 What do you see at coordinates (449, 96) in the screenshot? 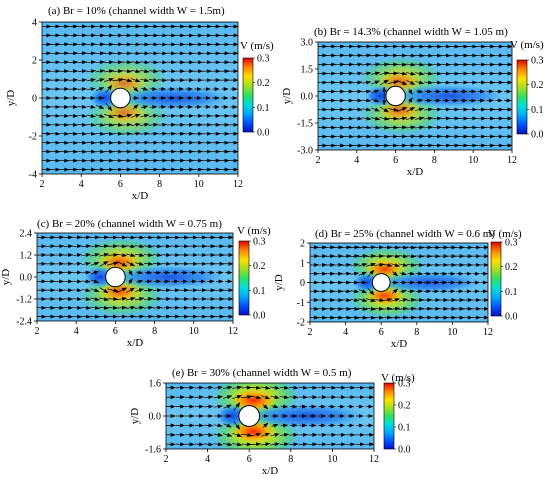
I see `wake-region` at bounding box center [449, 96].